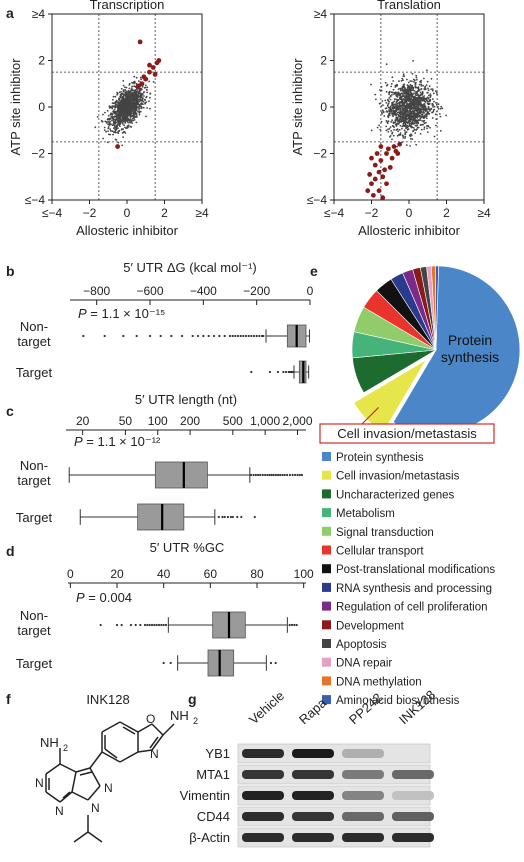 The image size is (524, 862). What do you see at coordinates (163, 372) in the screenshot?
I see `box-group-1: Target` at bounding box center [163, 372].